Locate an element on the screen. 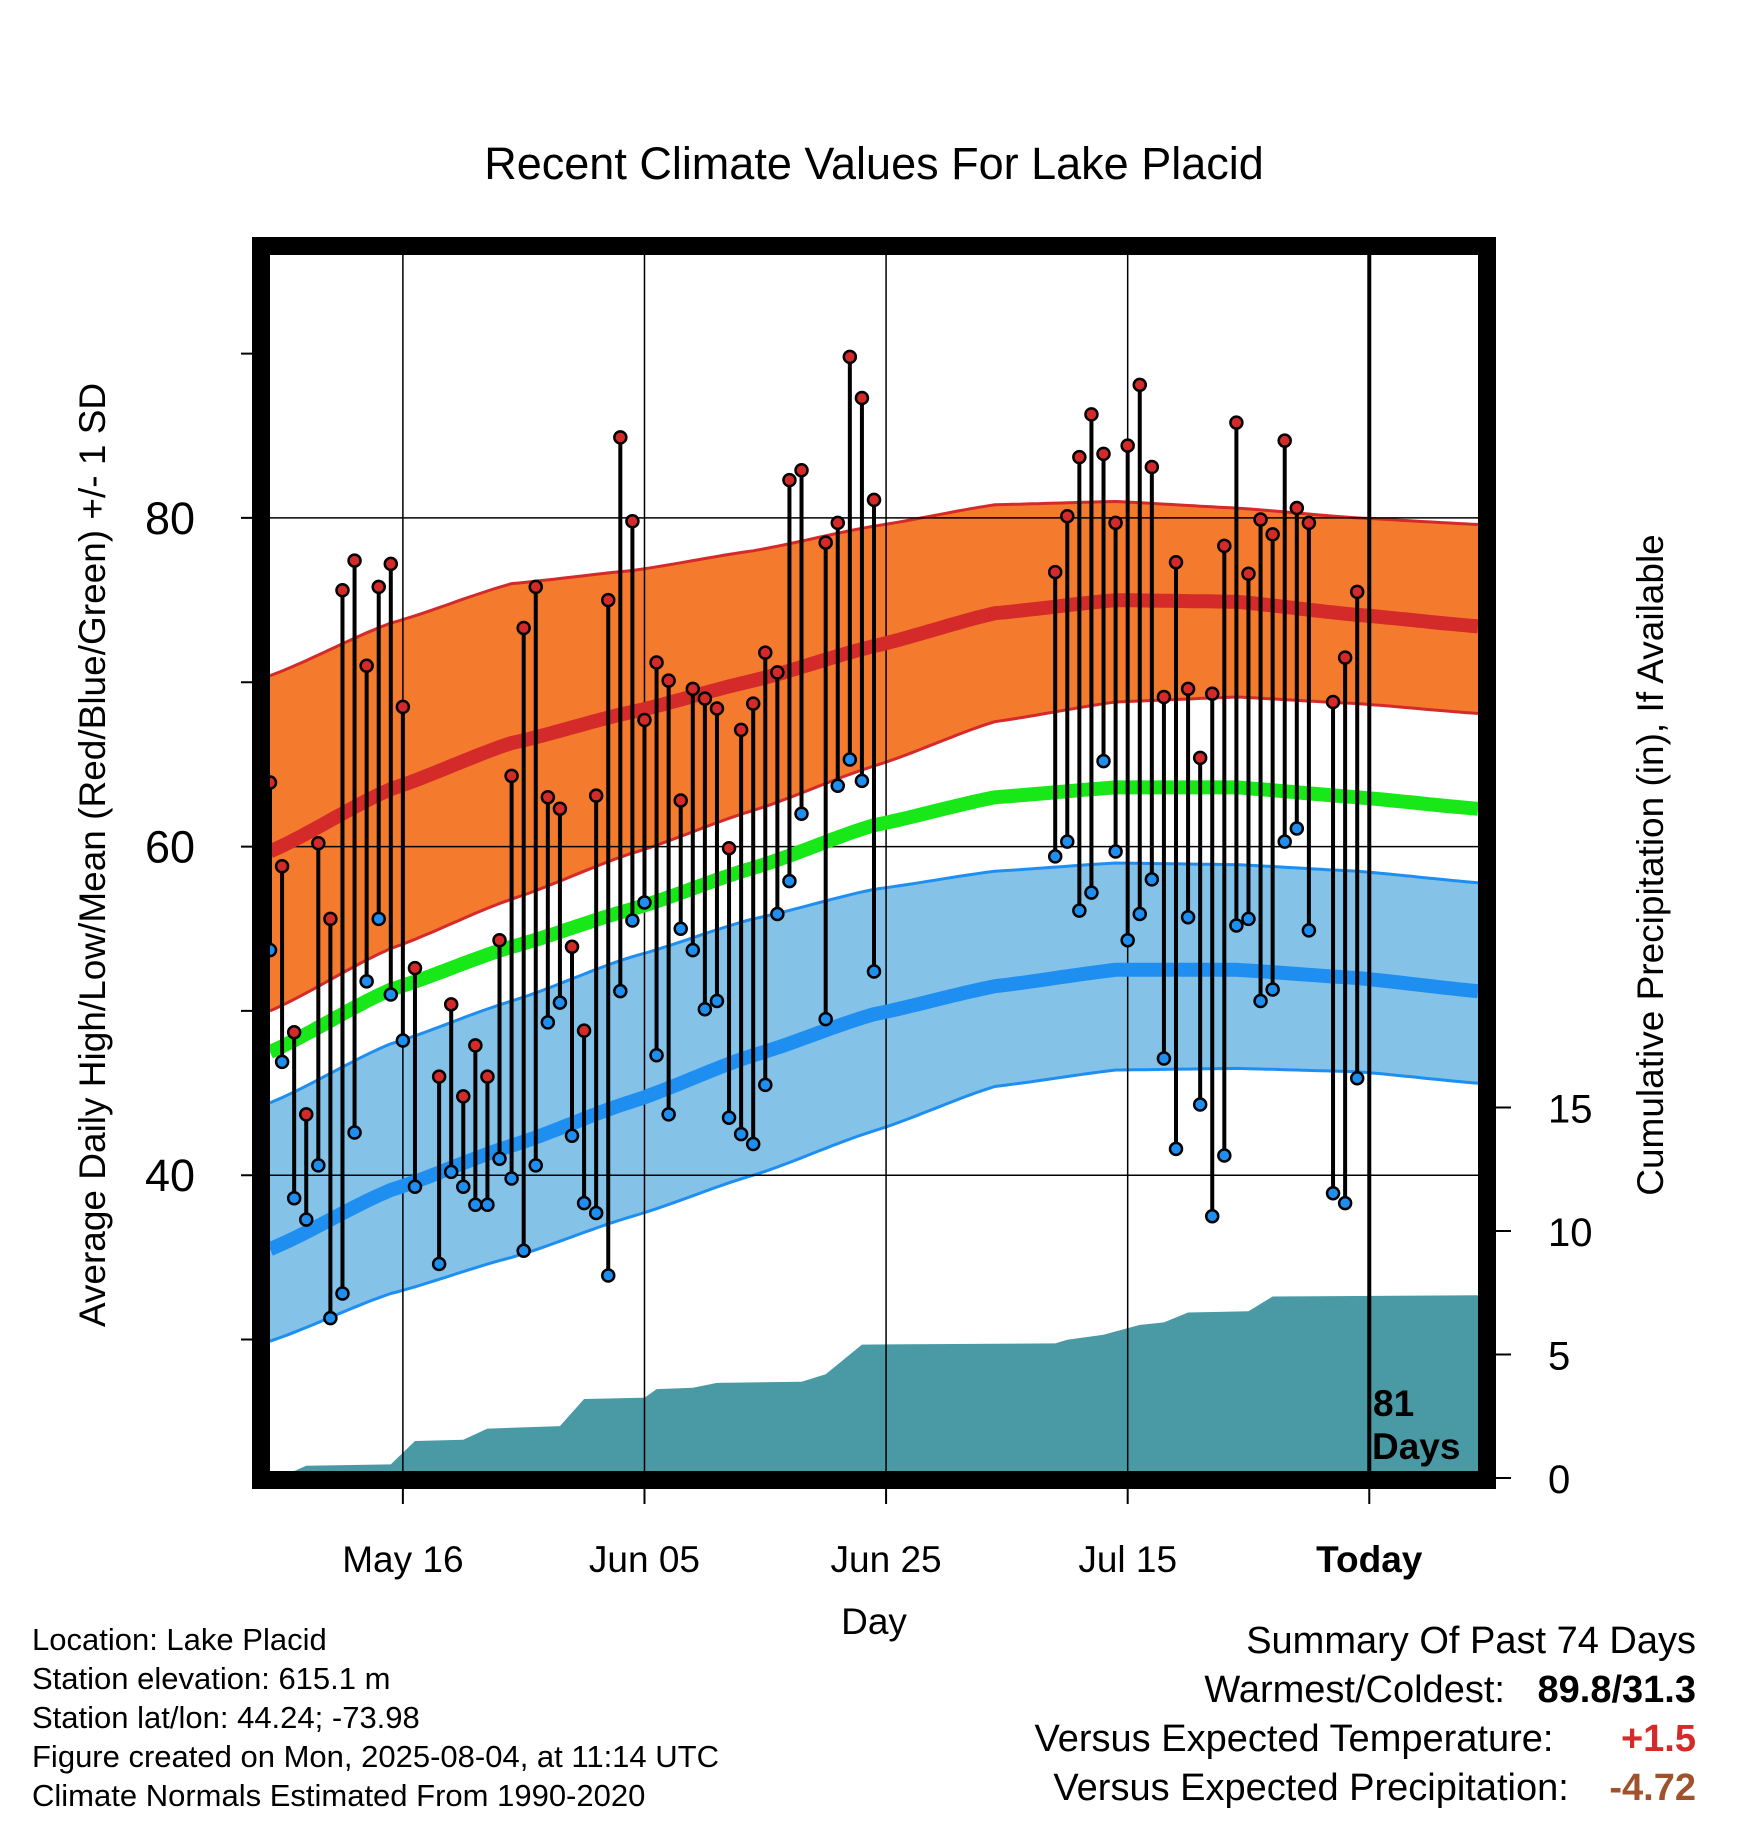 This screenshot has width=1748, height=1828. precip-row: Versus Expected Precipitation: -4.72 is located at coordinates (1365, 1788).